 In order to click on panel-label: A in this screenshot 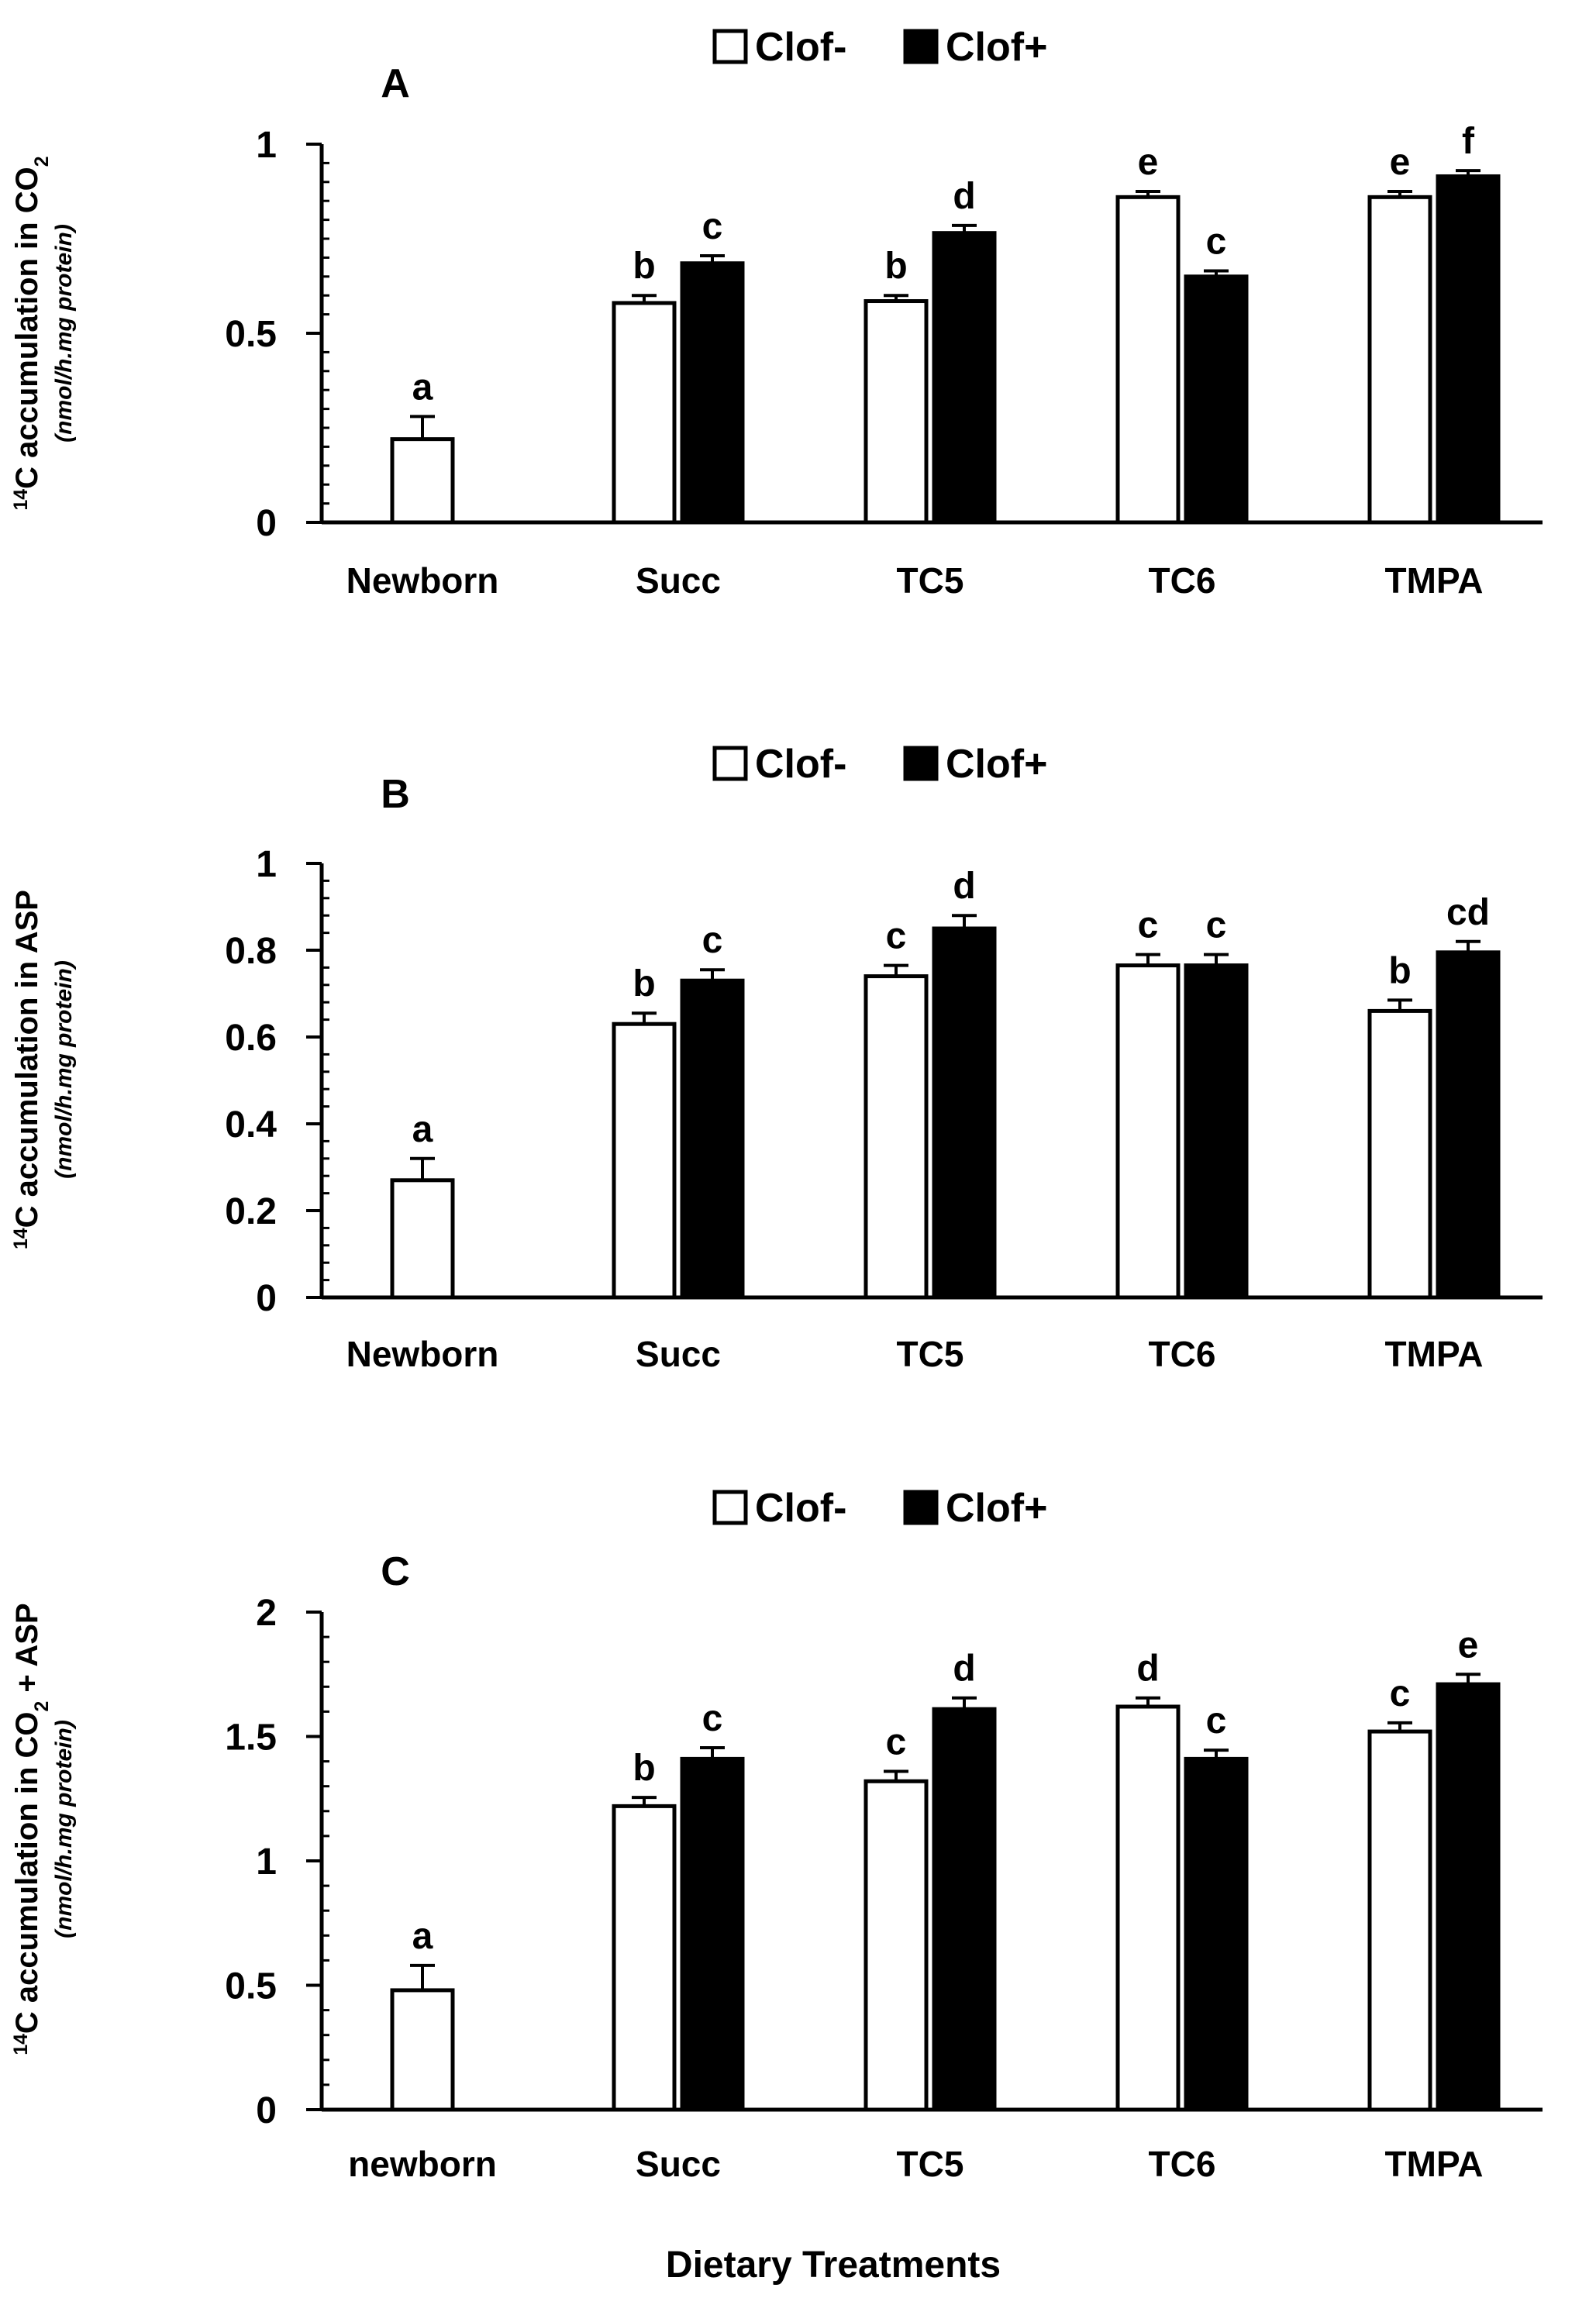, I will do `click(395, 83)`.